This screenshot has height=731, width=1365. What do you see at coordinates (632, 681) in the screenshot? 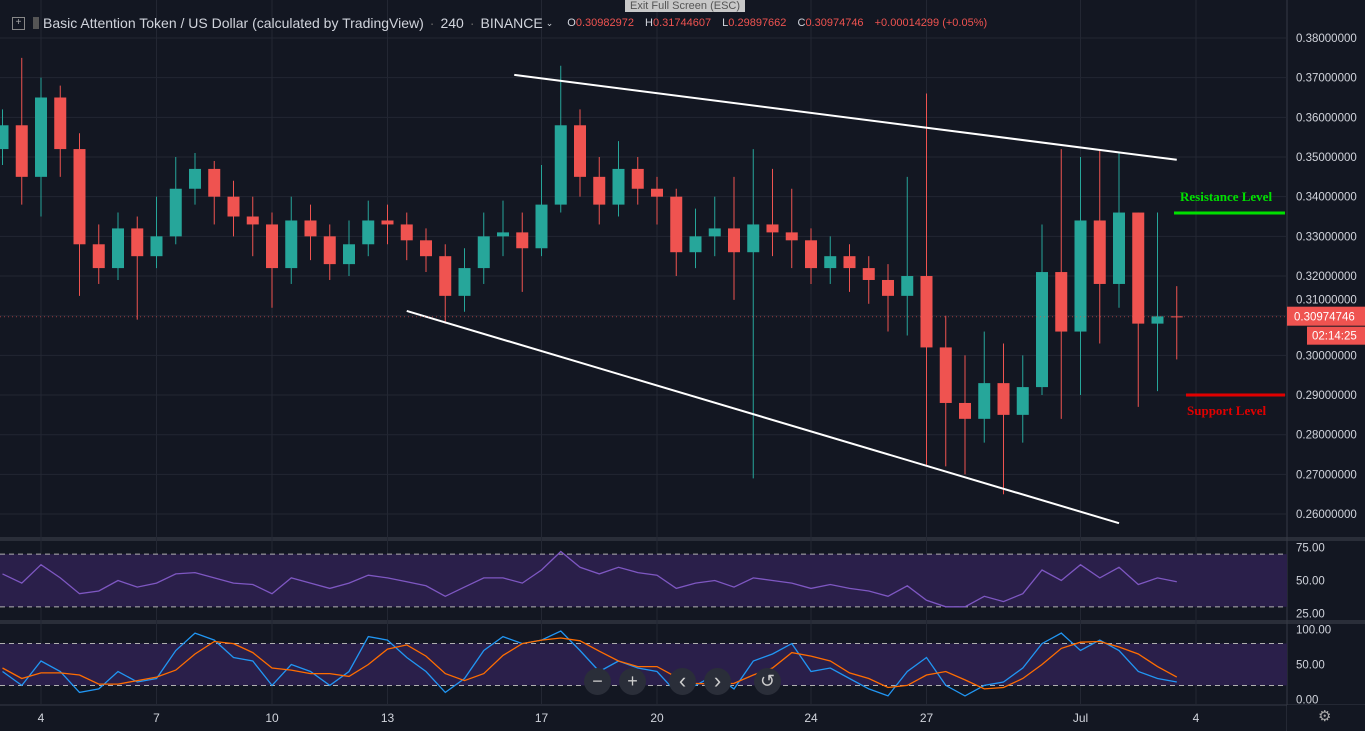
I see `zoom-in-button: +` at bounding box center [632, 681].